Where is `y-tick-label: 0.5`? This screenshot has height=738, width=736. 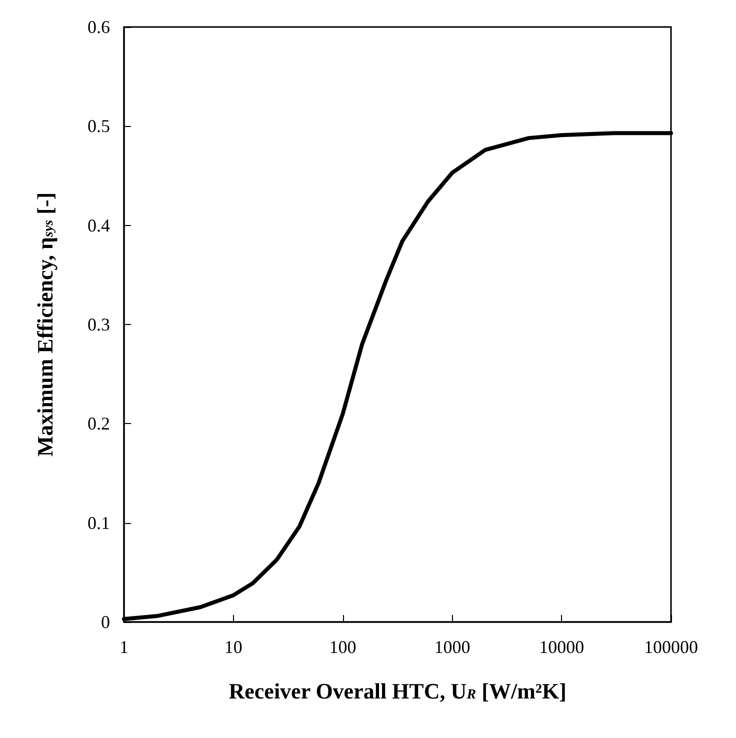 y-tick-label: 0.5 is located at coordinates (99, 126).